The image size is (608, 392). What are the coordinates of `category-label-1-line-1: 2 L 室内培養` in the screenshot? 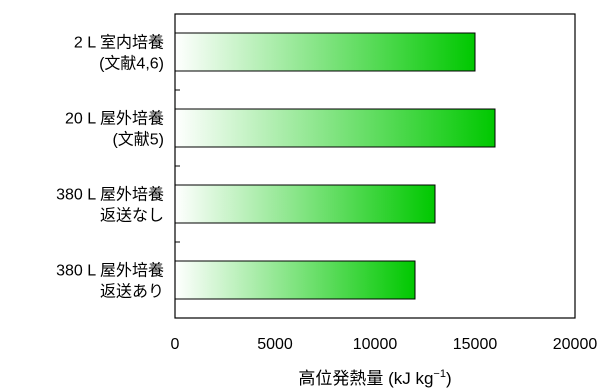 It's located at (119, 43).